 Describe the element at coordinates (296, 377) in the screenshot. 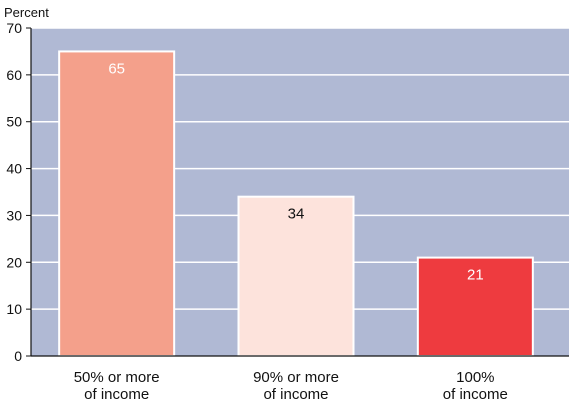

I see `category-label: 90% or more` at that location.